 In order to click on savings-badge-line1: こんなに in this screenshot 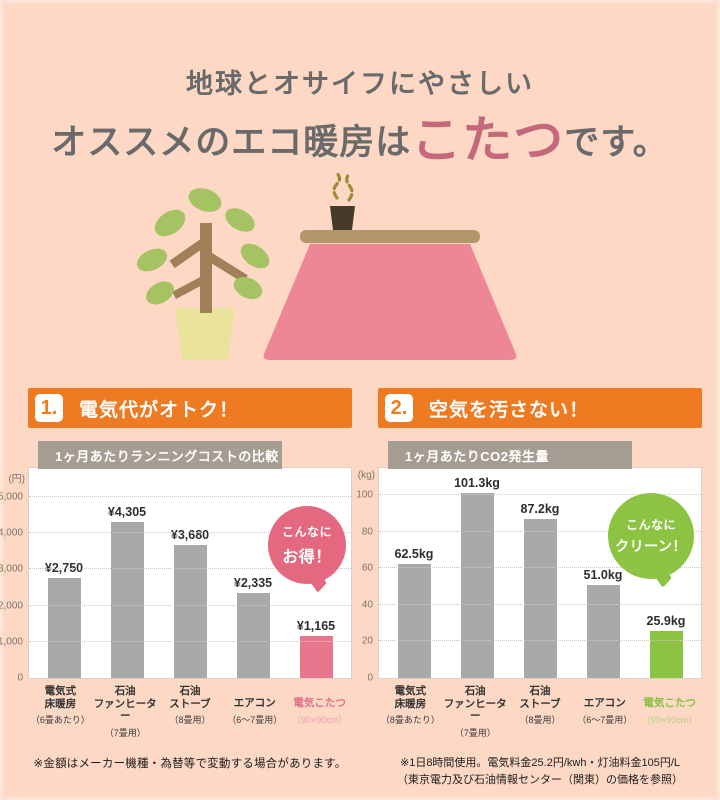, I will do `click(306, 532)`.